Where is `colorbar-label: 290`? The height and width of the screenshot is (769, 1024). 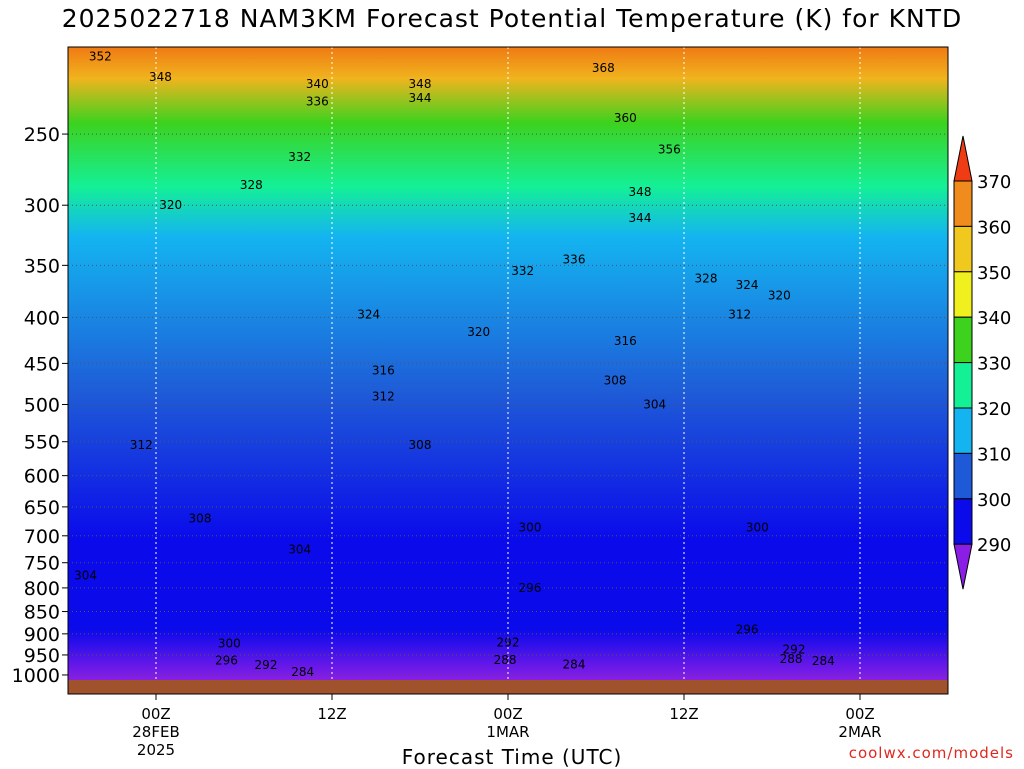
colorbar-label: 290 is located at coordinates (994, 545).